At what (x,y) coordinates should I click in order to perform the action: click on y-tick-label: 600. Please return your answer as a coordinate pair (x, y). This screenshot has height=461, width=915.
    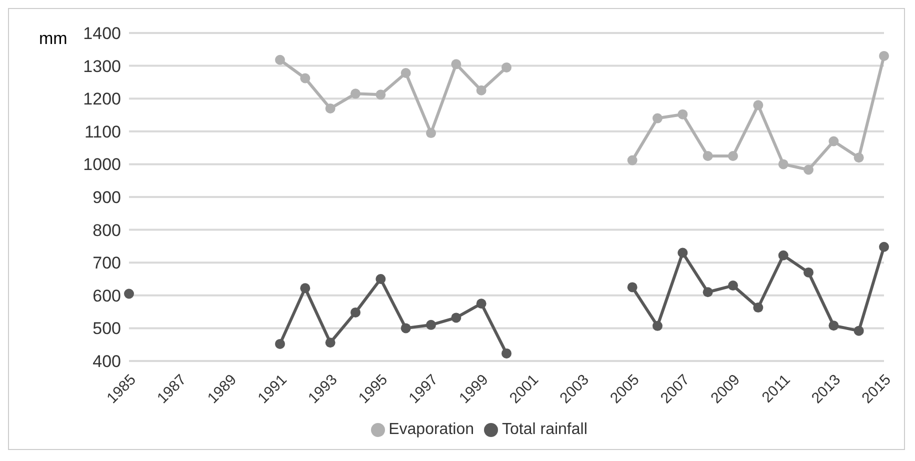
    Looking at the image, I should click on (106, 296).